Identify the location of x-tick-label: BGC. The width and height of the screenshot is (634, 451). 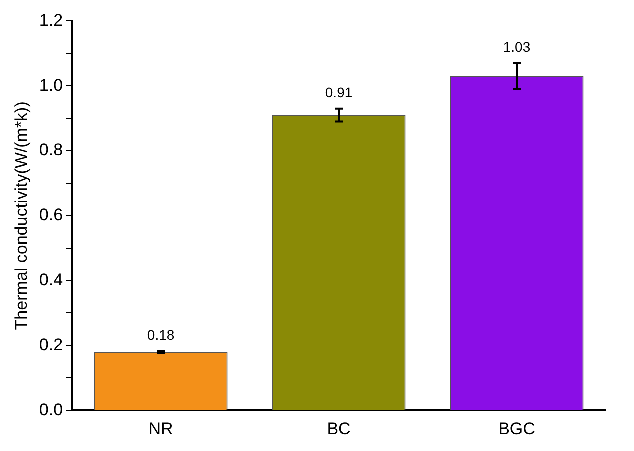
(517, 428).